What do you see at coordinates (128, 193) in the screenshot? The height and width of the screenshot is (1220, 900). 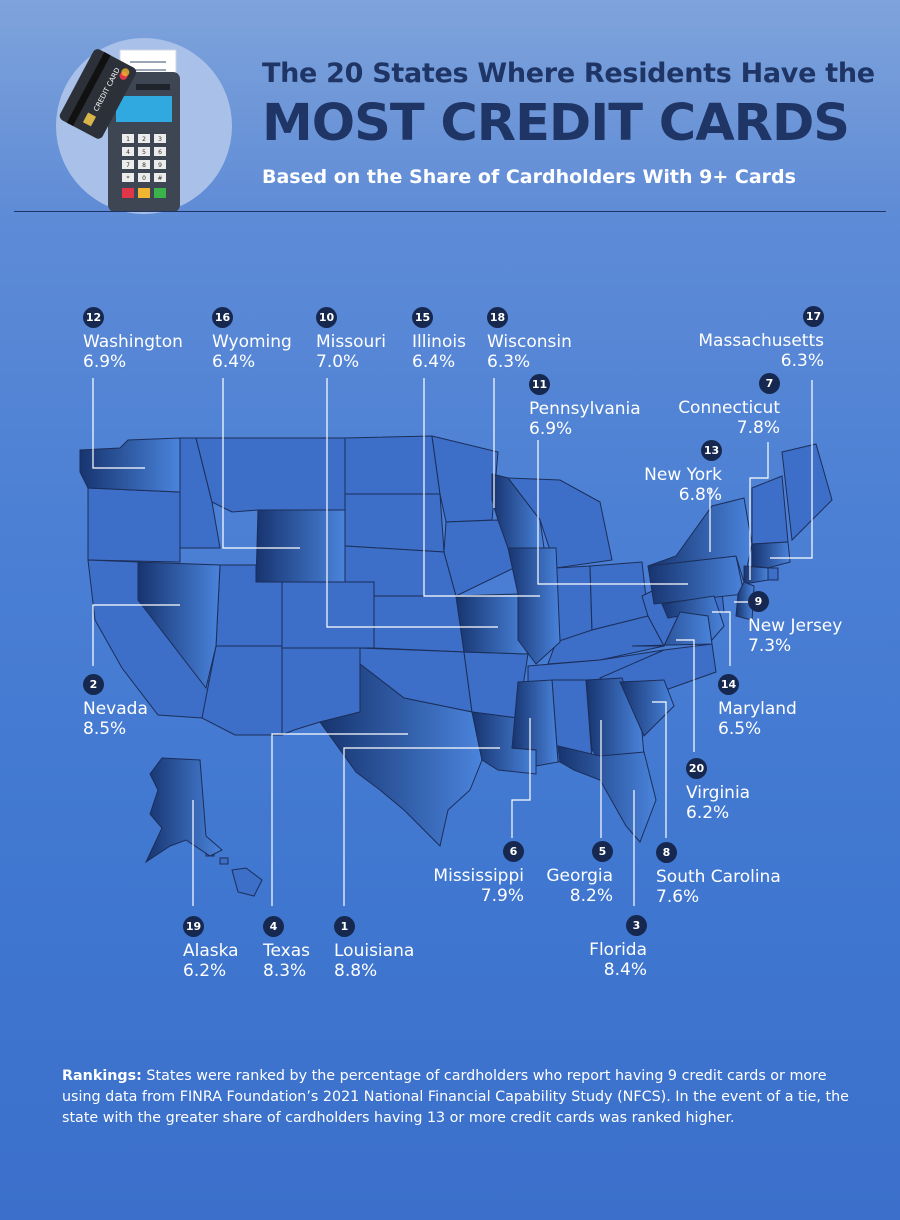 I see `cancel-key` at bounding box center [128, 193].